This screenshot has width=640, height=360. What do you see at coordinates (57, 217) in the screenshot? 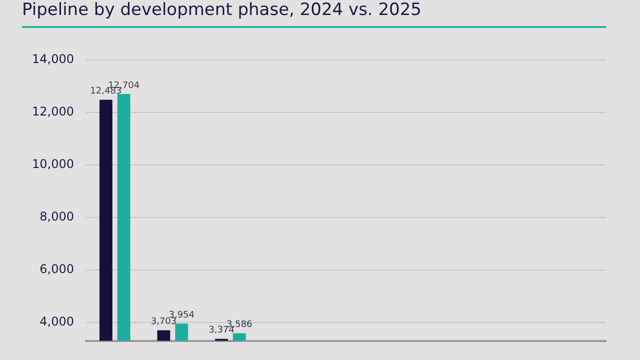
I see `y-tick-label: 8,000` at bounding box center [57, 217].